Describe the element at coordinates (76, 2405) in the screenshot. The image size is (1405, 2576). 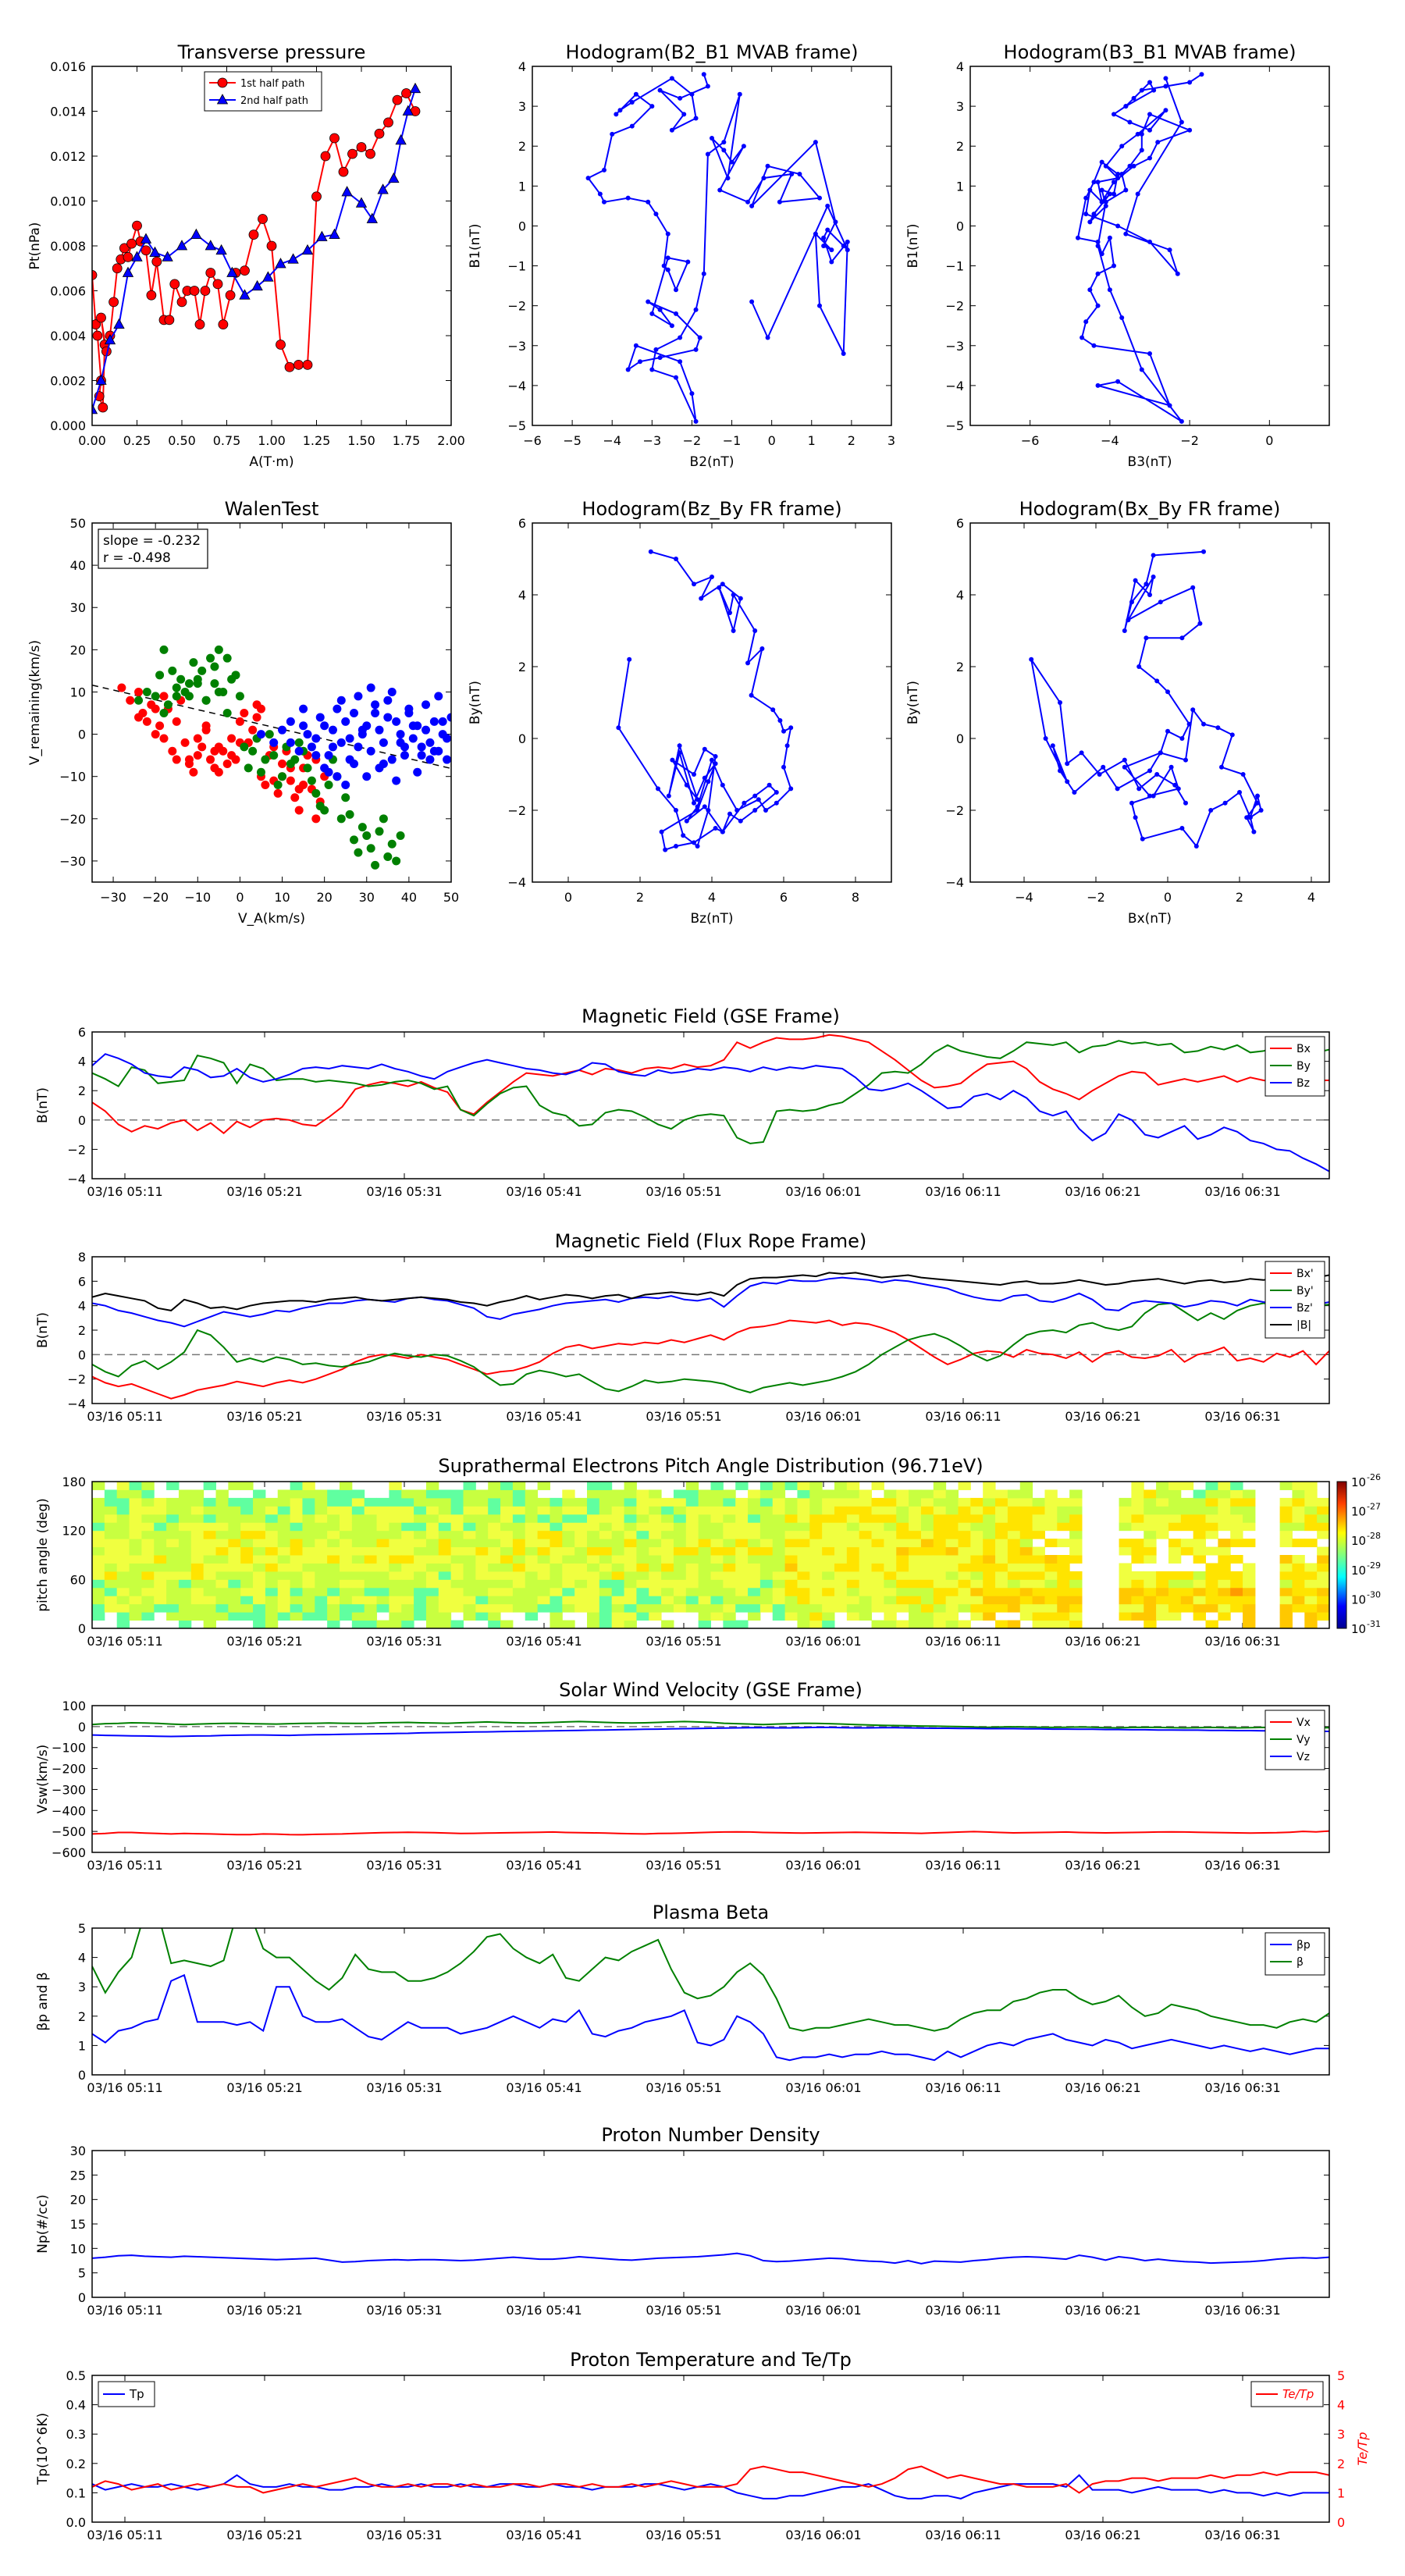
I see `y-tick-label: 0.4` at that location.